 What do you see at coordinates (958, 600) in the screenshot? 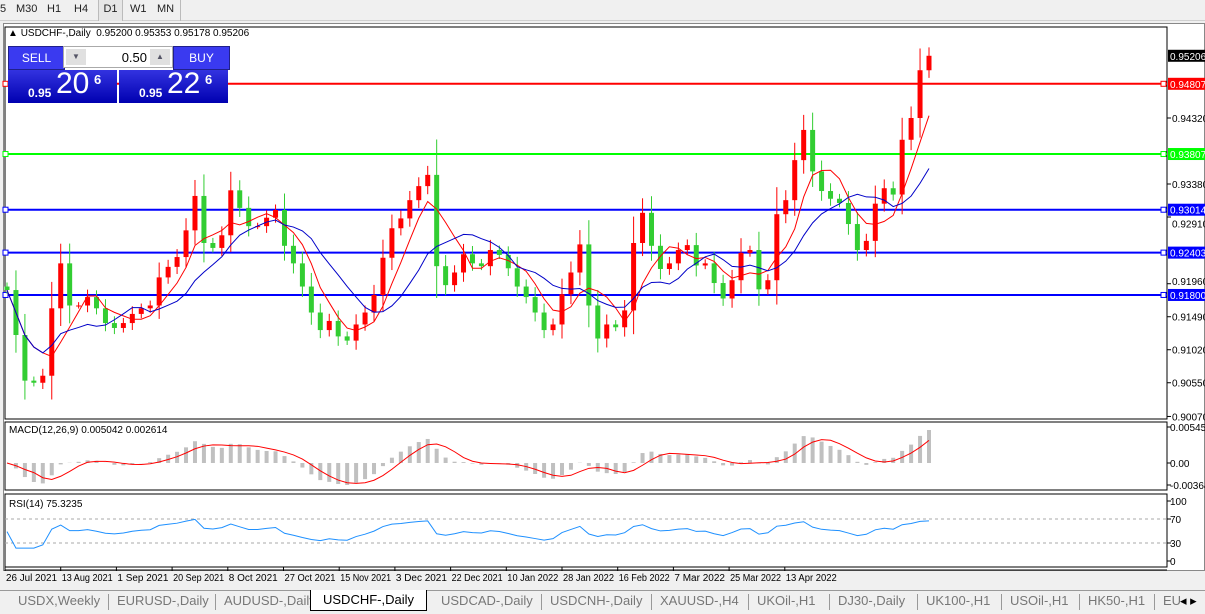
I see `tab-uk100-h1: UK100-,H1` at bounding box center [958, 600].